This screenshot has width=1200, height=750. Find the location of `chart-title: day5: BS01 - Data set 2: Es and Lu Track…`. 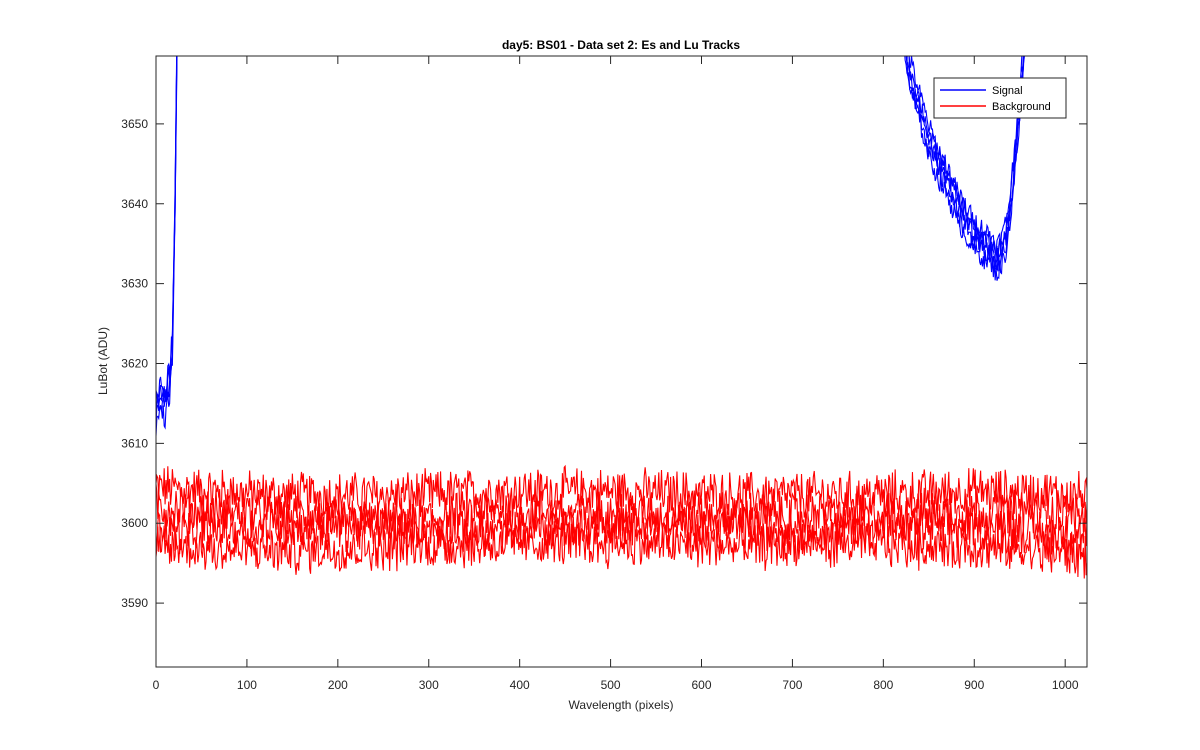

chart-title: day5: BS01 - Data set 2: Es and Lu Track… is located at coordinates (621, 45).